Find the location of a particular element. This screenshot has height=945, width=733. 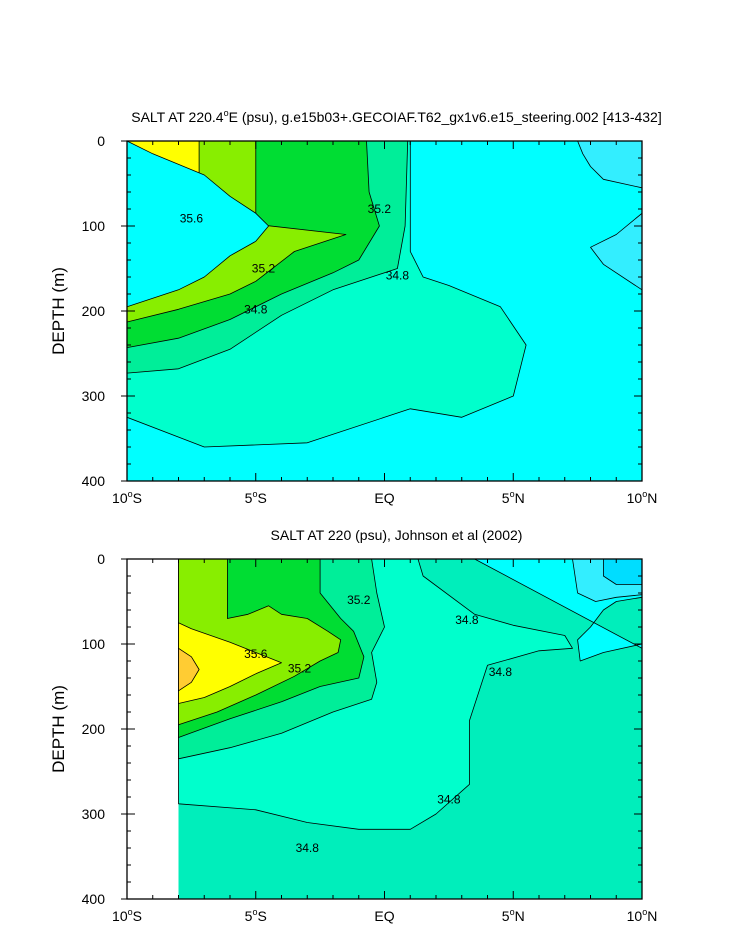

chart-title: SALT AT 220 (psu), Johnson et al (2002) is located at coordinates (397, 535).